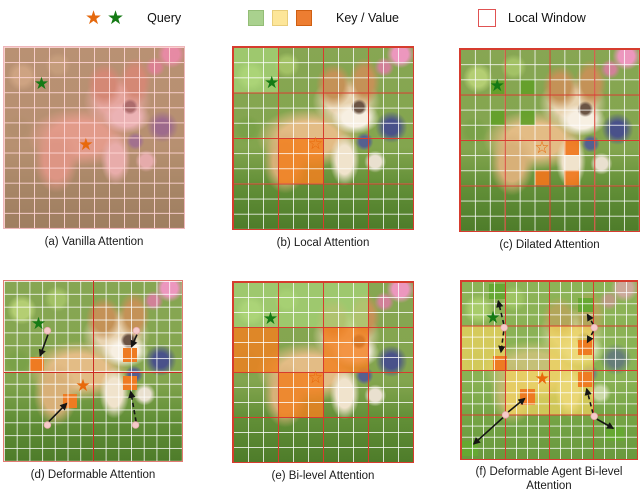 Image resolution: width=640 pixels, height=497 pixels. I want to click on caption-f: (f) Deformable Agent Bi-level Attention, so click(549, 479).